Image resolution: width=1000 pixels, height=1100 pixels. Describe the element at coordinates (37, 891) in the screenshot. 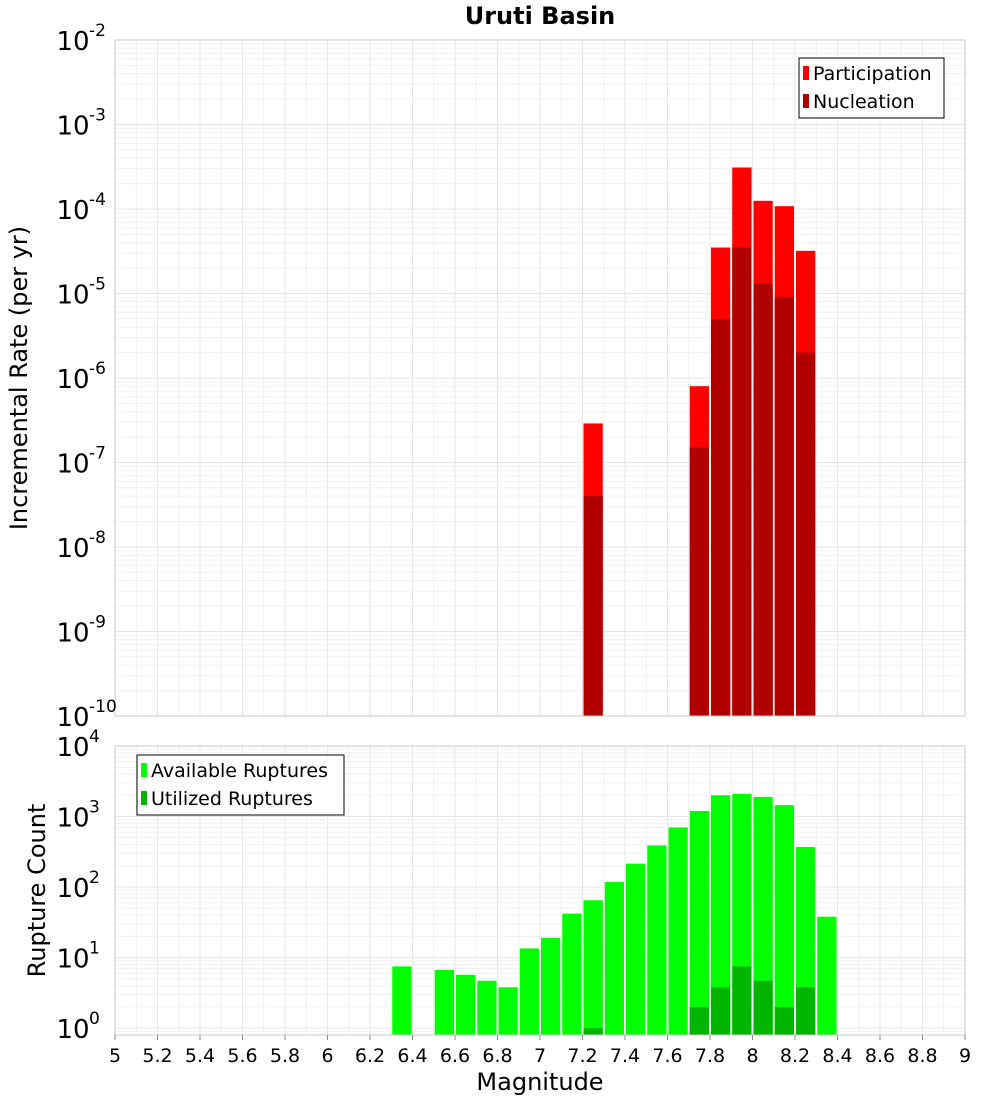

I see `y-axis-title: Rupture Count` at that location.